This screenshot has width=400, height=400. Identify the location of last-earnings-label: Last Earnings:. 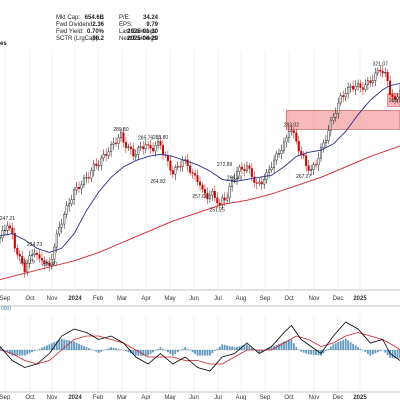
(138, 32).